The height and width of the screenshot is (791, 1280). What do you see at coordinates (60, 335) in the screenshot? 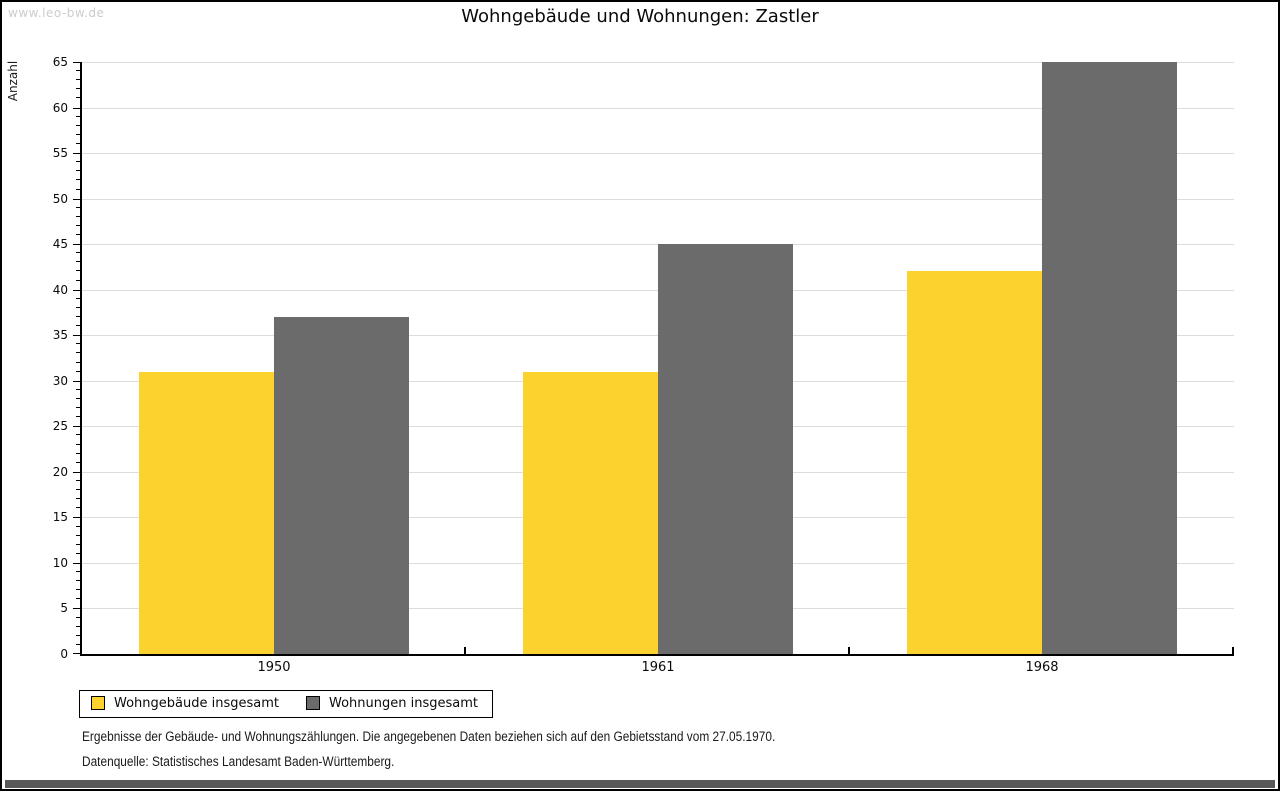
I see `y-tick-label-35: 35` at bounding box center [60, 335].